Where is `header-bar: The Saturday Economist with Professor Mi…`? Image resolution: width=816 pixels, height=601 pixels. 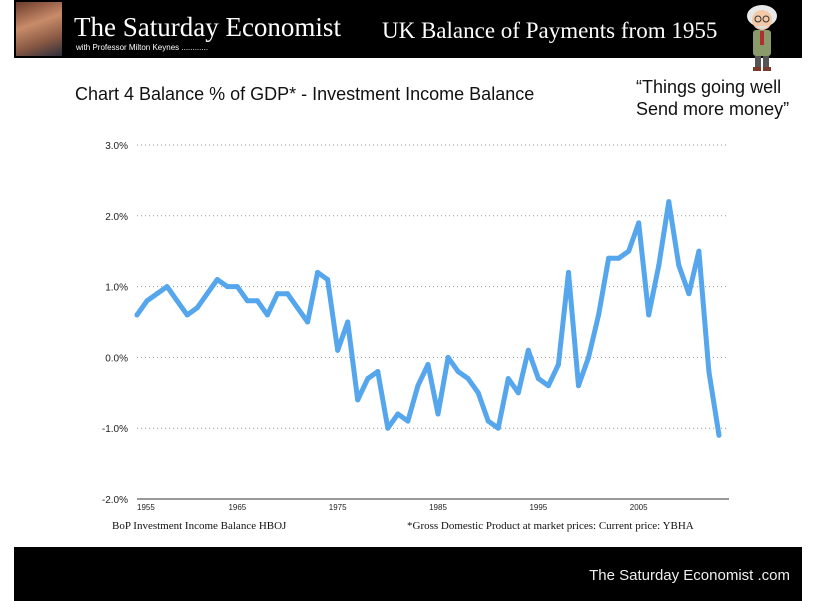
header-bar: The Saturday Economist with Professor Mi… is located at coordinates (408, 29).